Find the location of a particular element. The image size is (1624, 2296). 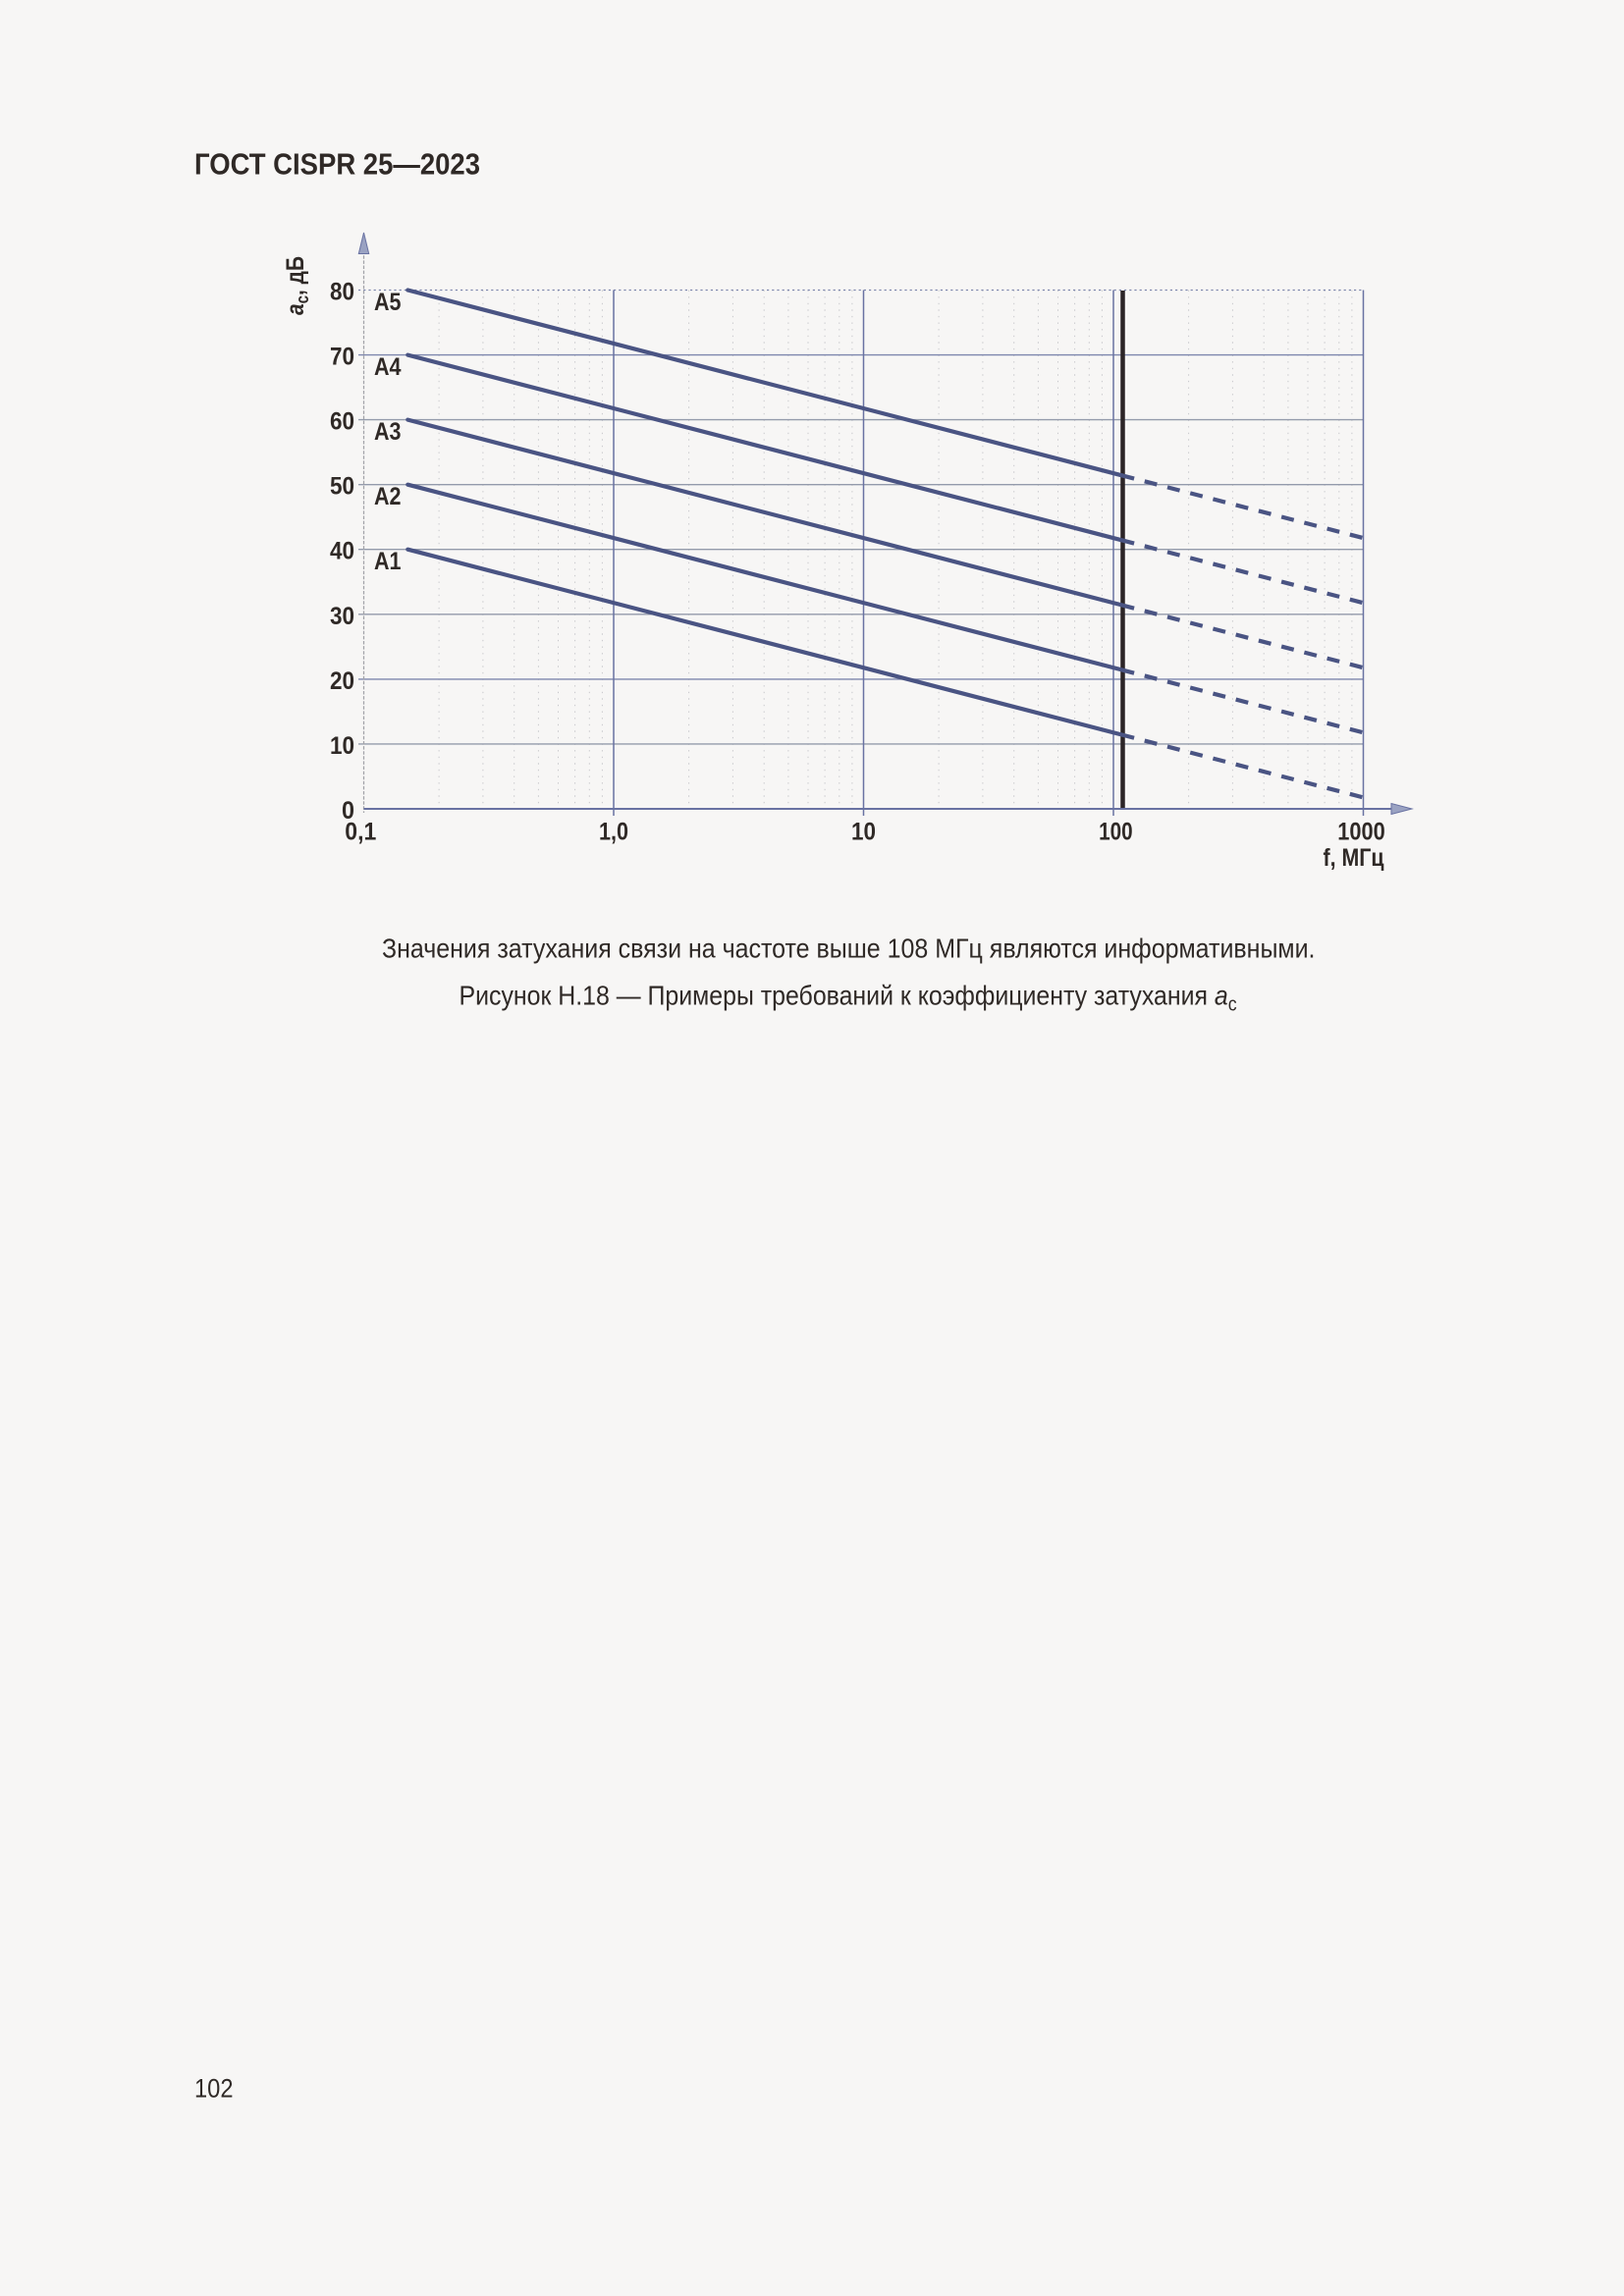

svg-text: A4 is located at coordinates (388, 367).